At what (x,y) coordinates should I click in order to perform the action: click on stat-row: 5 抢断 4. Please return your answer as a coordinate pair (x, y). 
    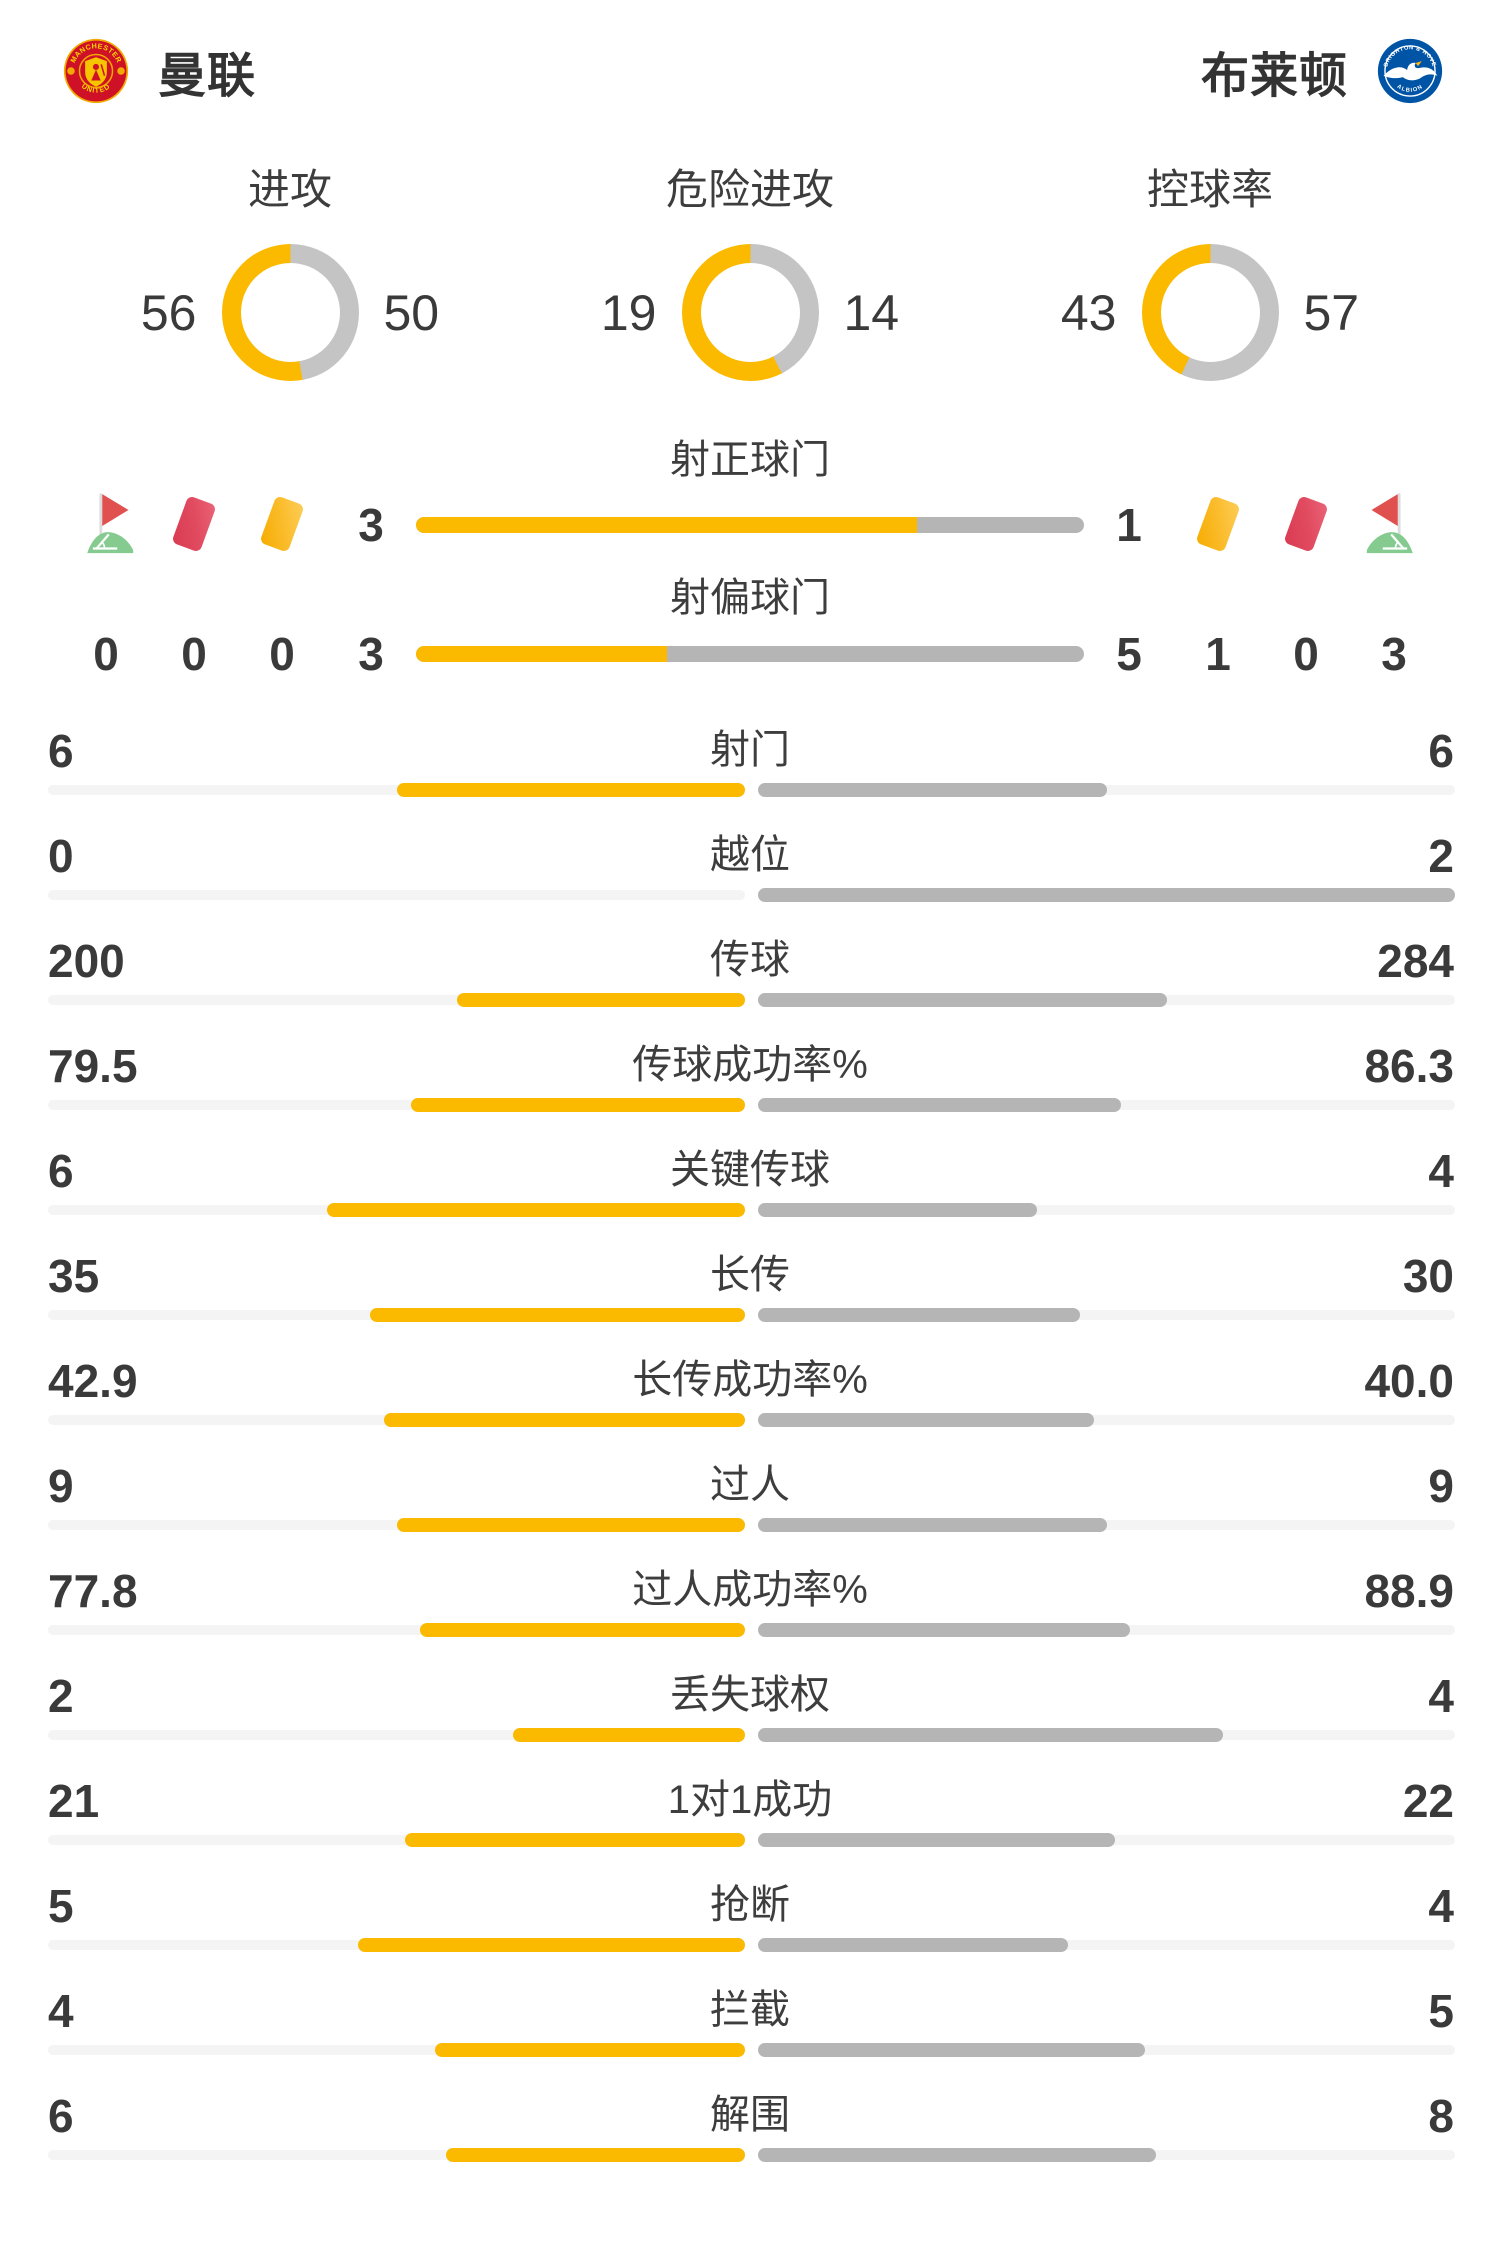
    Looking at the image, I should click on (750, 1916).